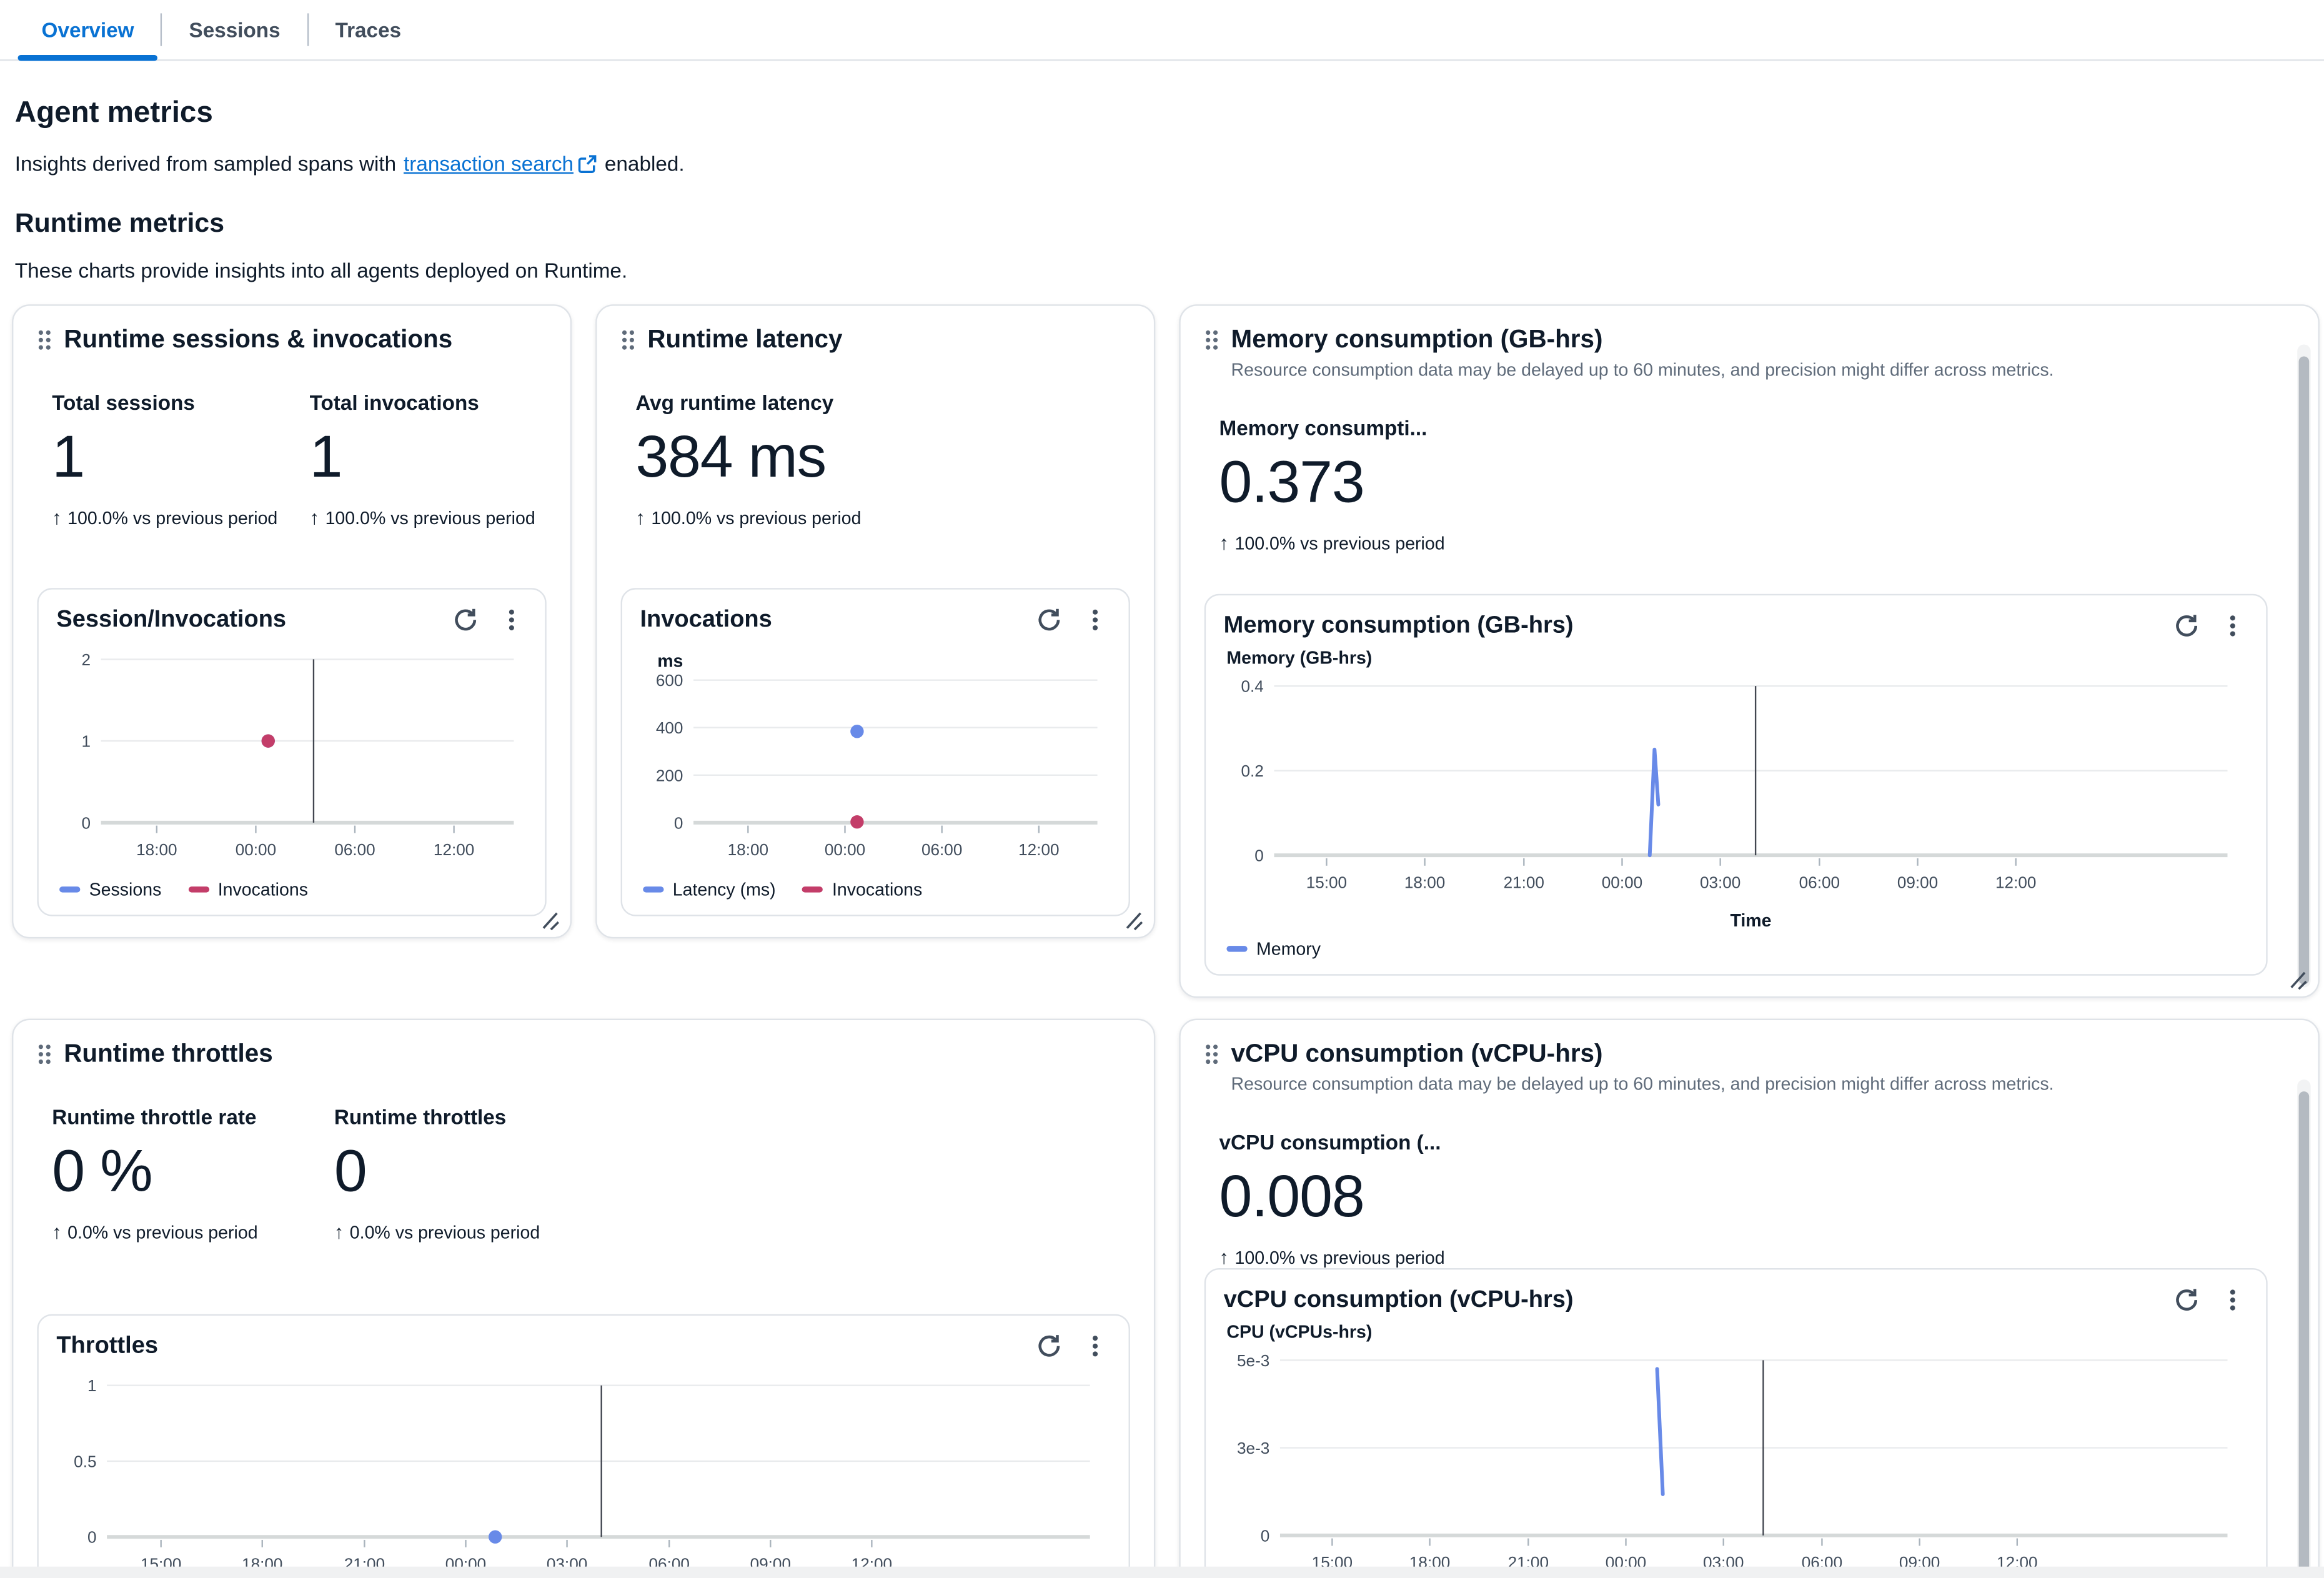 The image size is (2324, 1578). Describe the element at coordinates (171, 619) in the screenshot. I see `chart-title: Session/Invocations` at that location.